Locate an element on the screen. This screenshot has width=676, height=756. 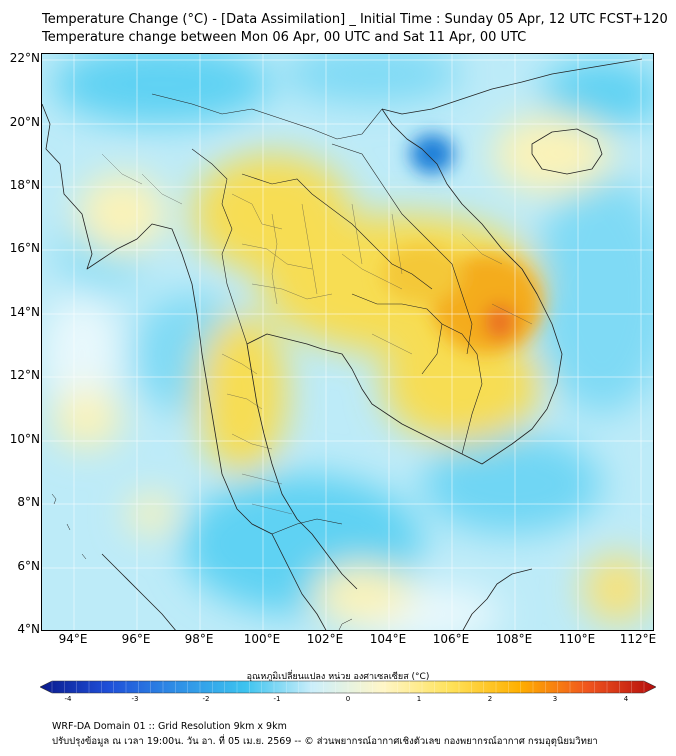
lon-label: 108°E is located at coordinates (514, 639).